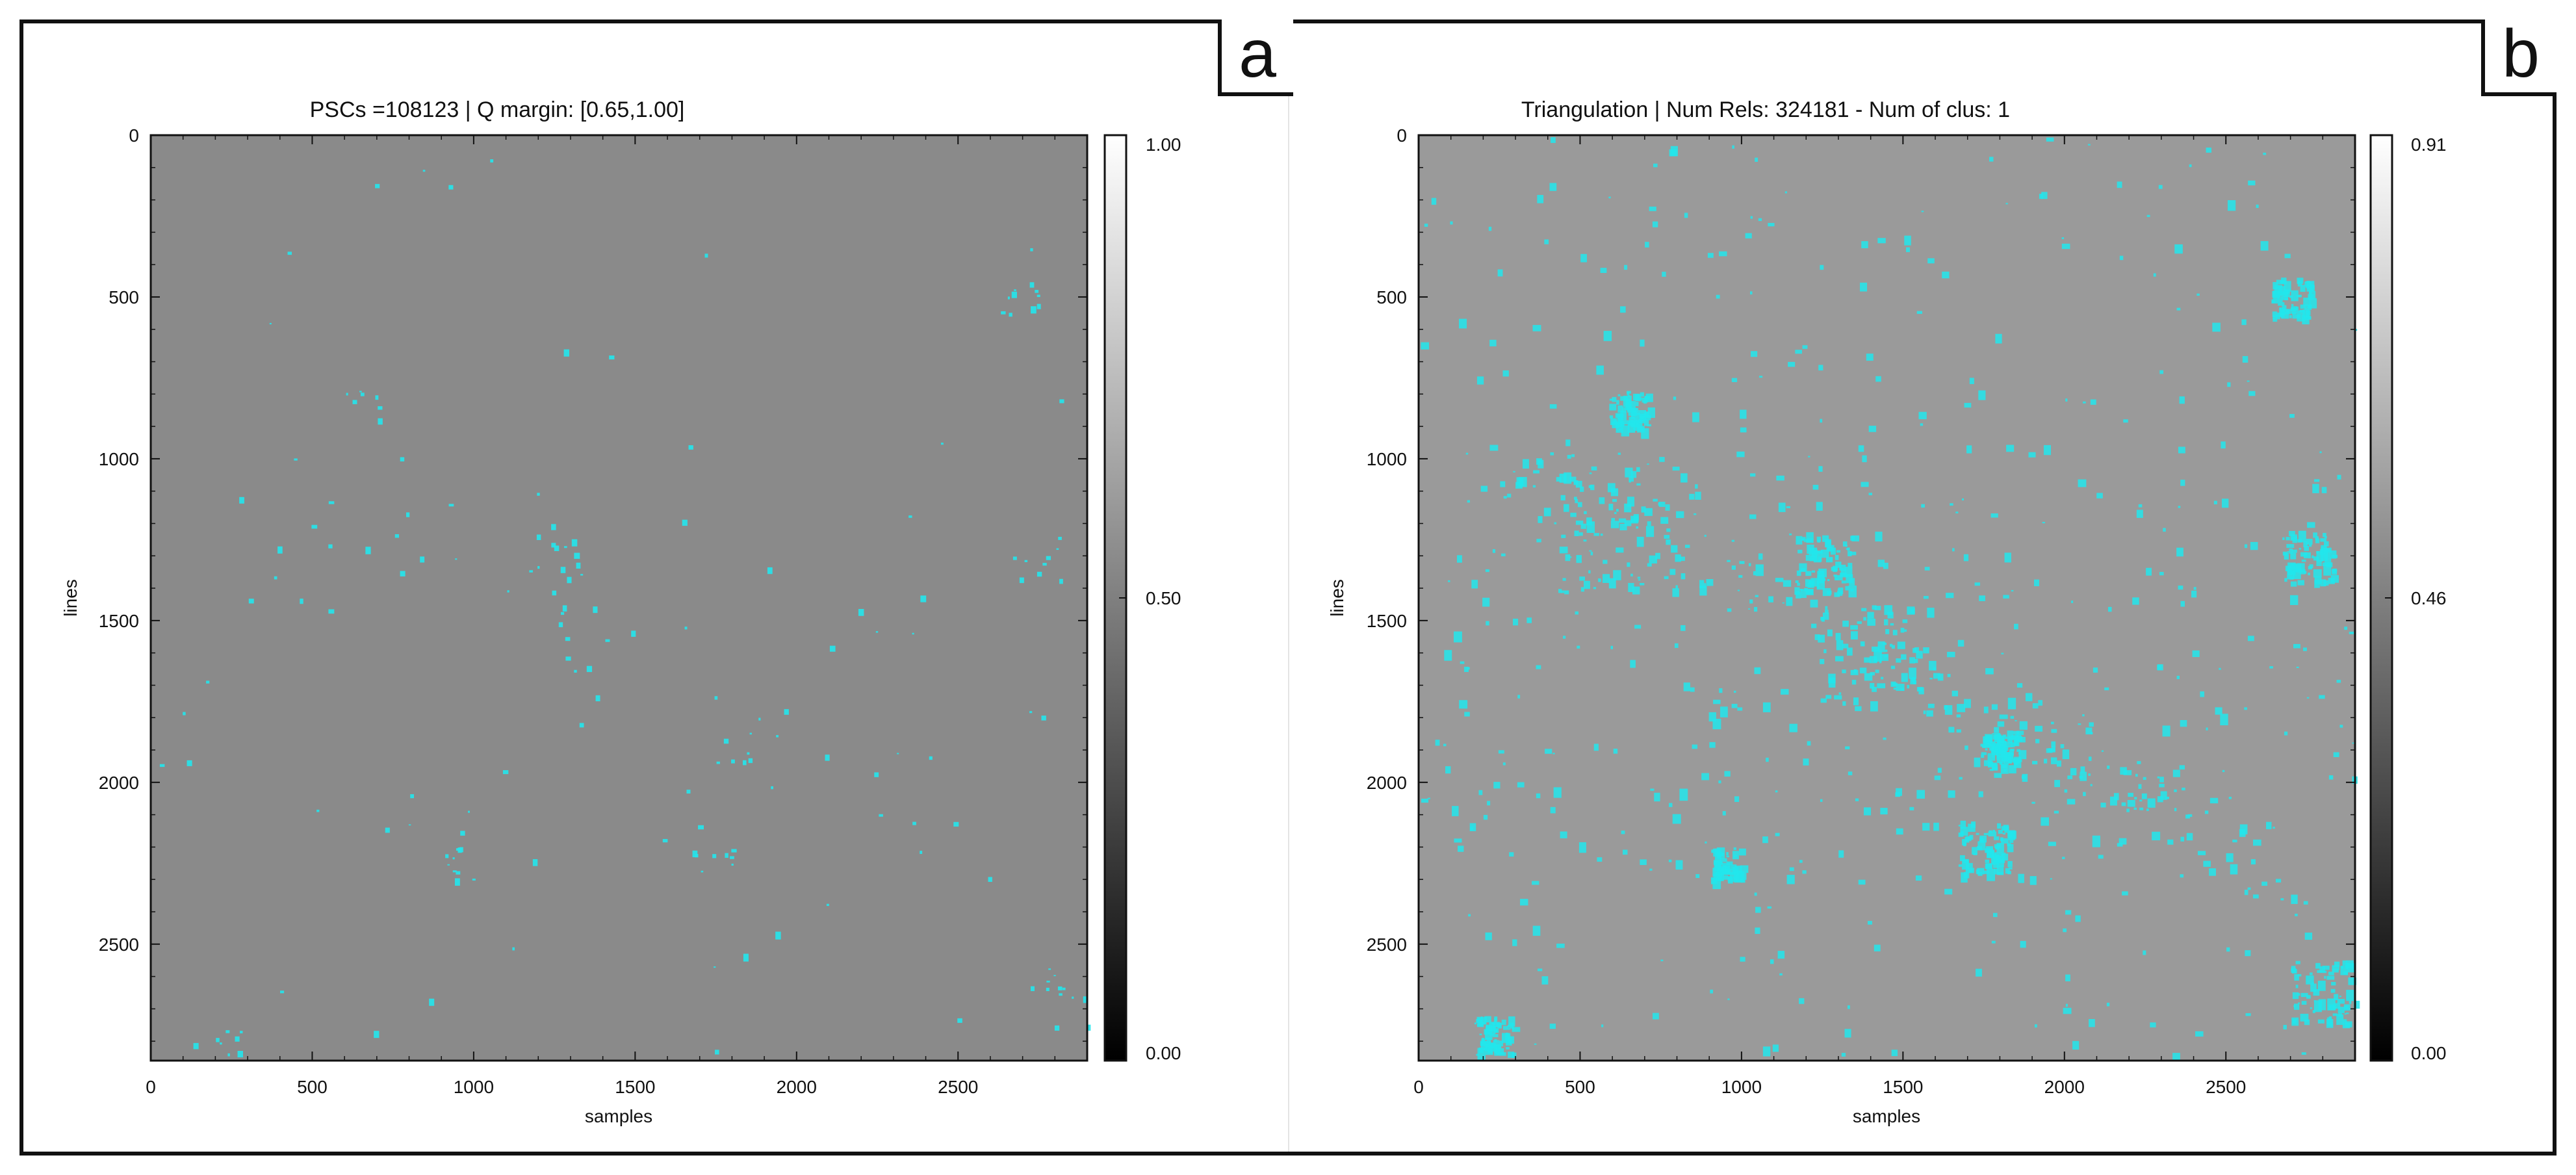  Describe the element at coordinates (2226, 1087) in the screenshot. I see `x-tick-label-b: 2500` at that location.